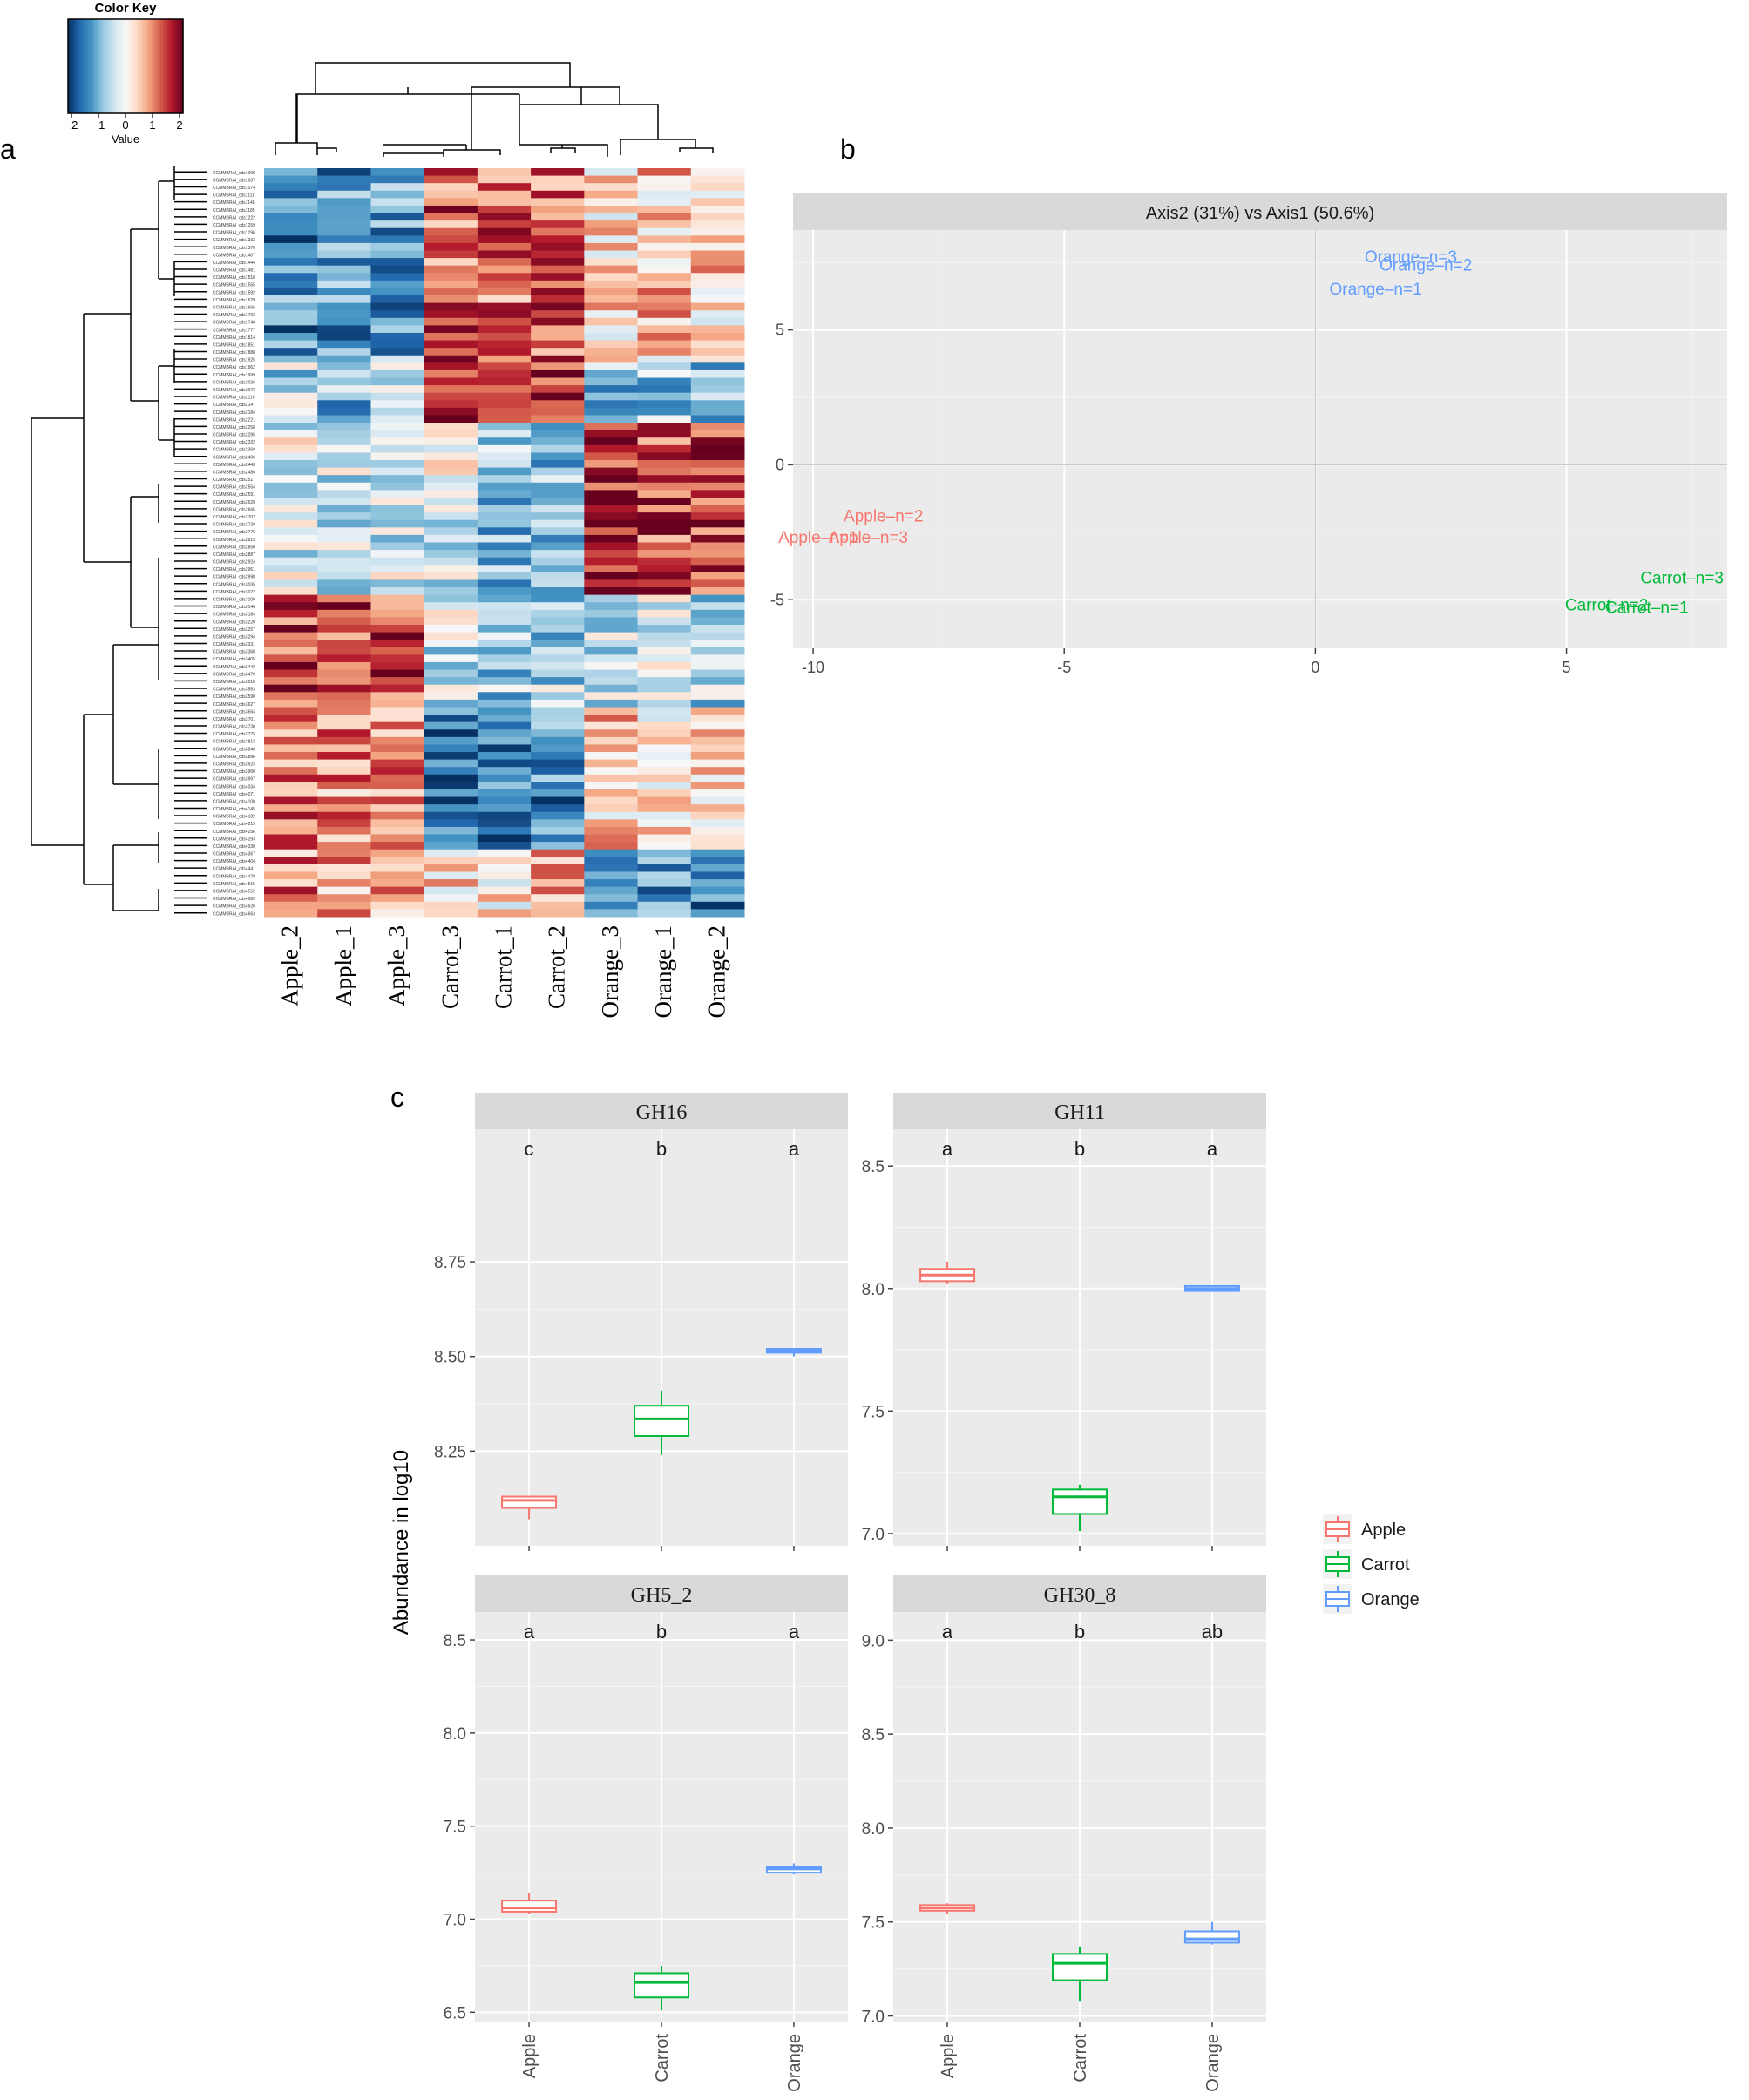 The height and width of the screenshot is (2100, 1749). Describe the element at coordinates (234, 210) in the screenshot. I see `heatmap-row-label: CCMMBRAI_cds1185` at that location.